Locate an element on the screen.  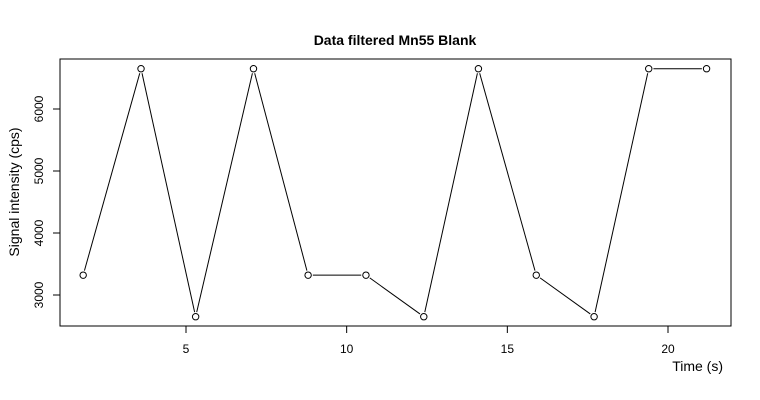
x-tick-label: 20 is located at coordinates (668, 349).